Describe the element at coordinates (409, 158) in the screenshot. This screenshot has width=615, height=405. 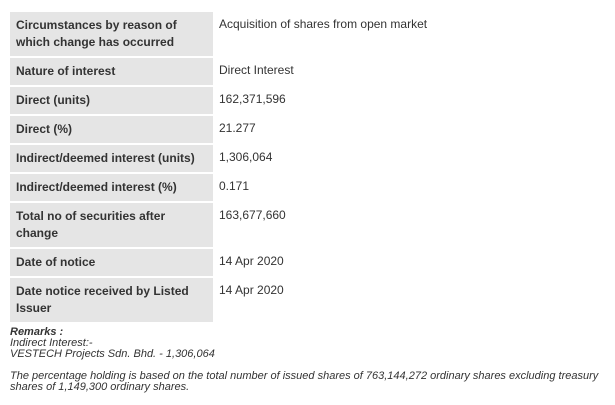
I see `row-value-indirect-units: 1,306,064` at that location.